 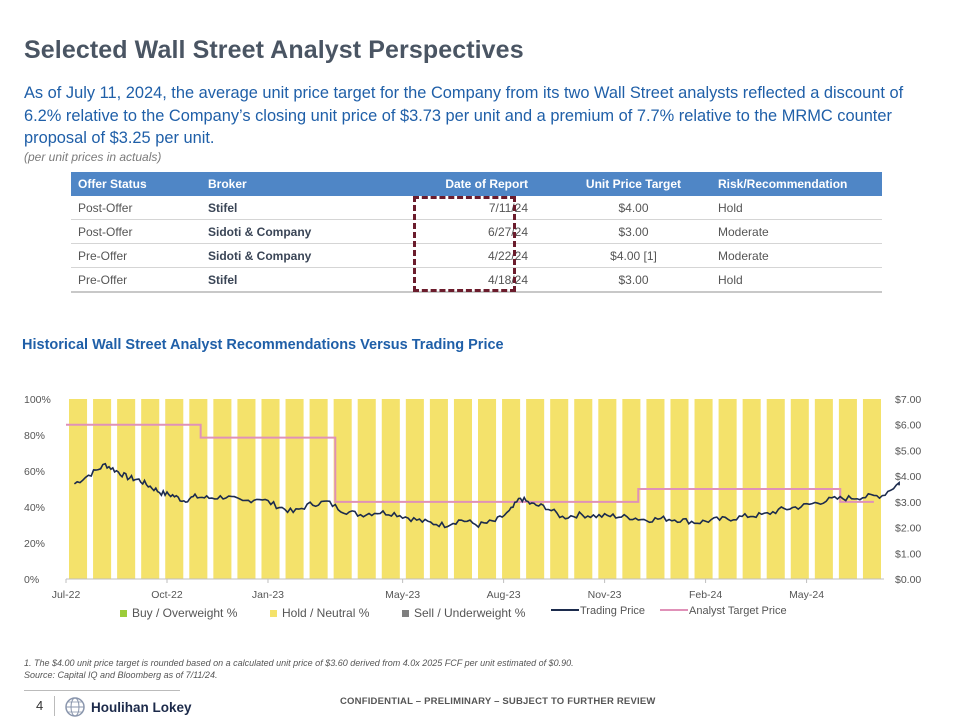 I want to click on cell-date: 4/18/24, so click(x=478, y=280).